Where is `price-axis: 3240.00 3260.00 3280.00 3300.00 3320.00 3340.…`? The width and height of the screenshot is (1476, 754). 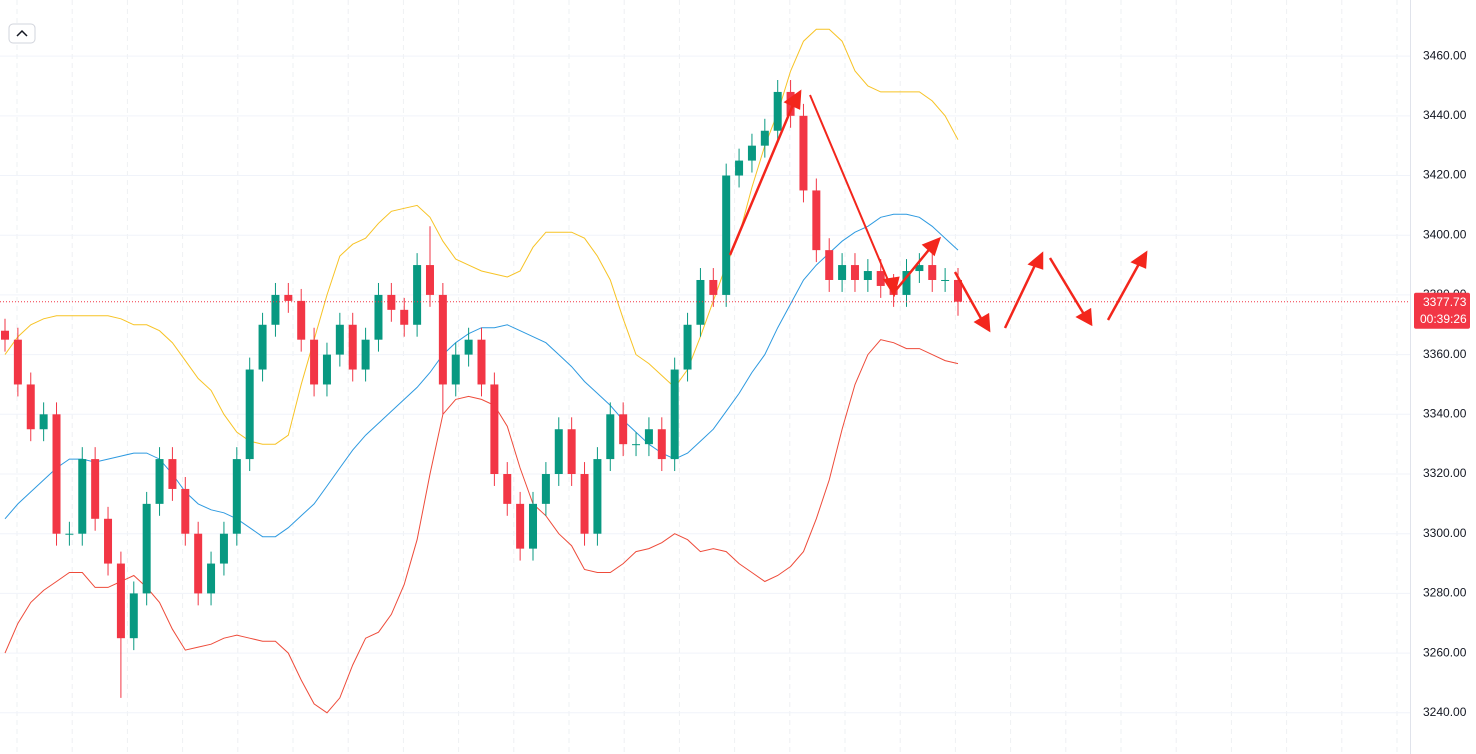 price-axis: 3240.00 3260.00 3280.00 3300.00 3320.00 3340.… is located at coordinates (1442, 383).